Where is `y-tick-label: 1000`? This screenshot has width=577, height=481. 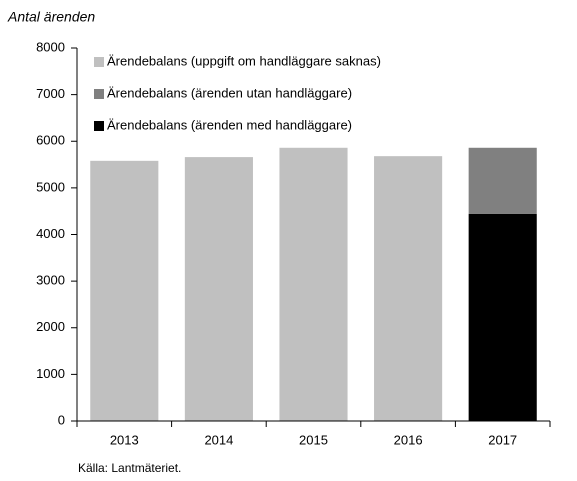 y-tick-label: 1000 is located at coordinates (50, 373).